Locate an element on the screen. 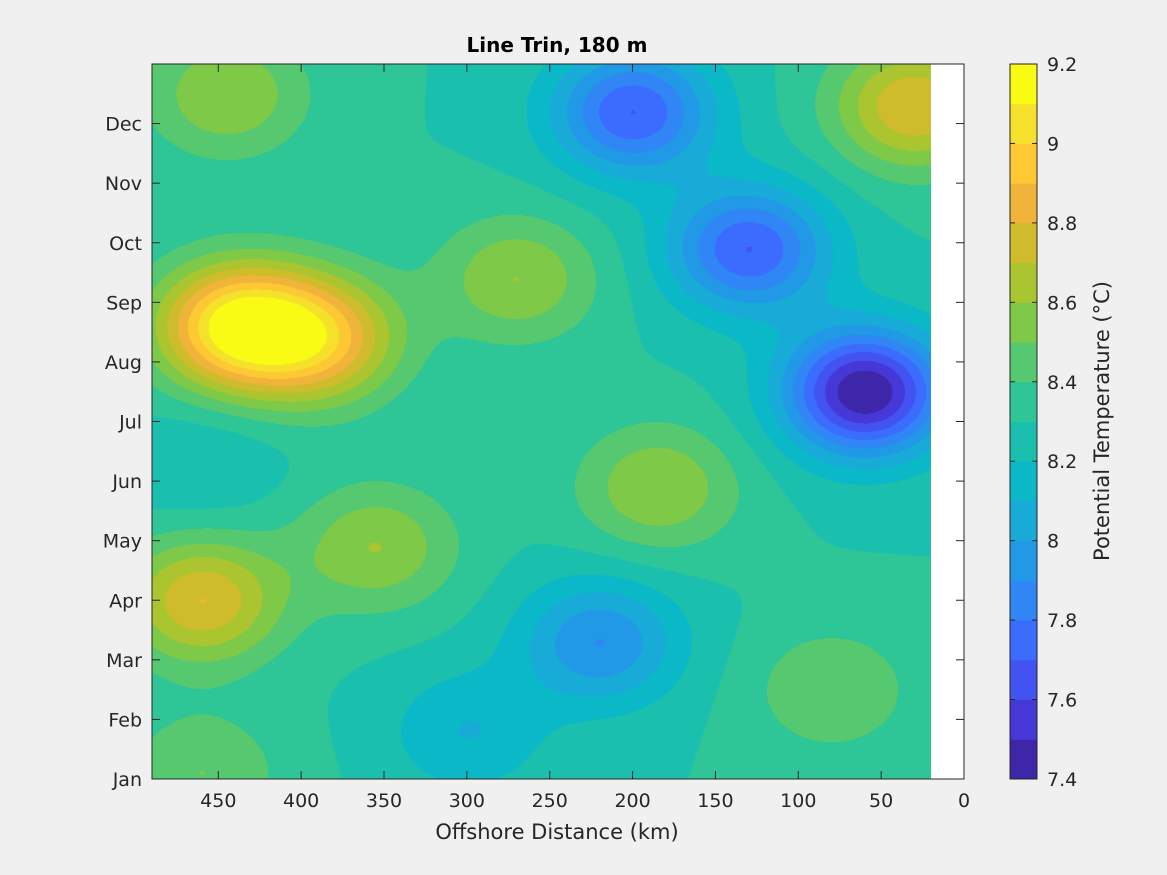  y-tick-label: Jul is located at coordinates (130, 423).